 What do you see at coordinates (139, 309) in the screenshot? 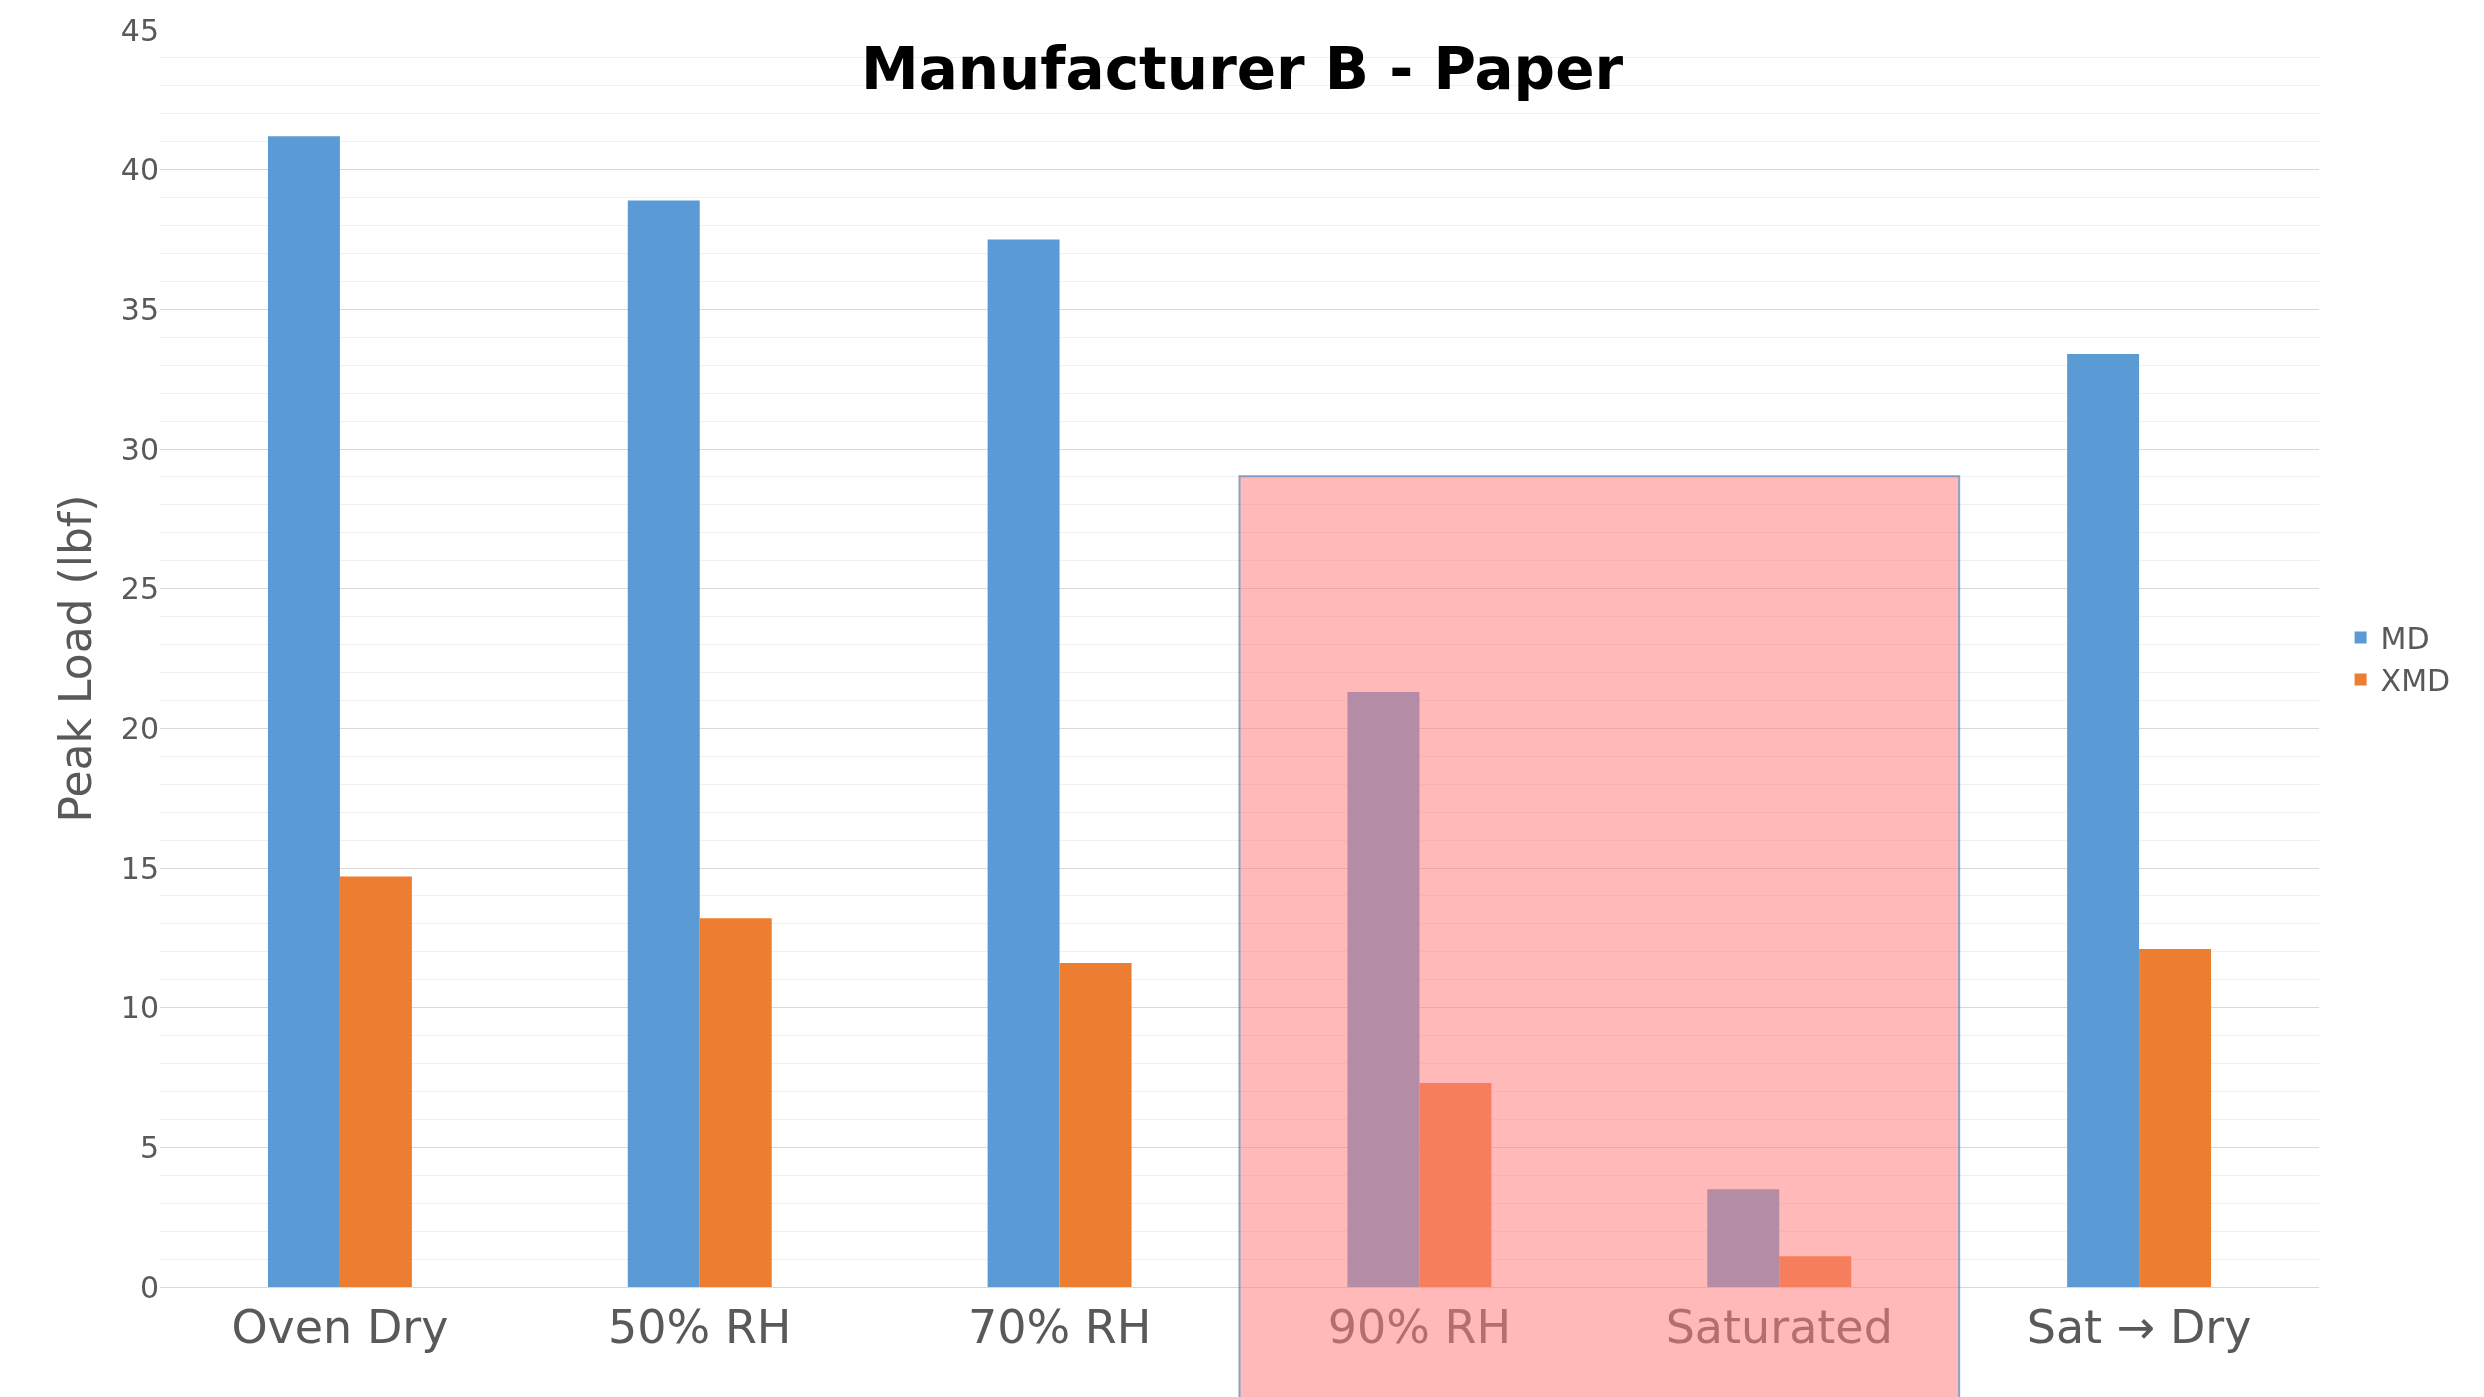
I see `y-tick-label: 35` at bounding box center [139, 309].